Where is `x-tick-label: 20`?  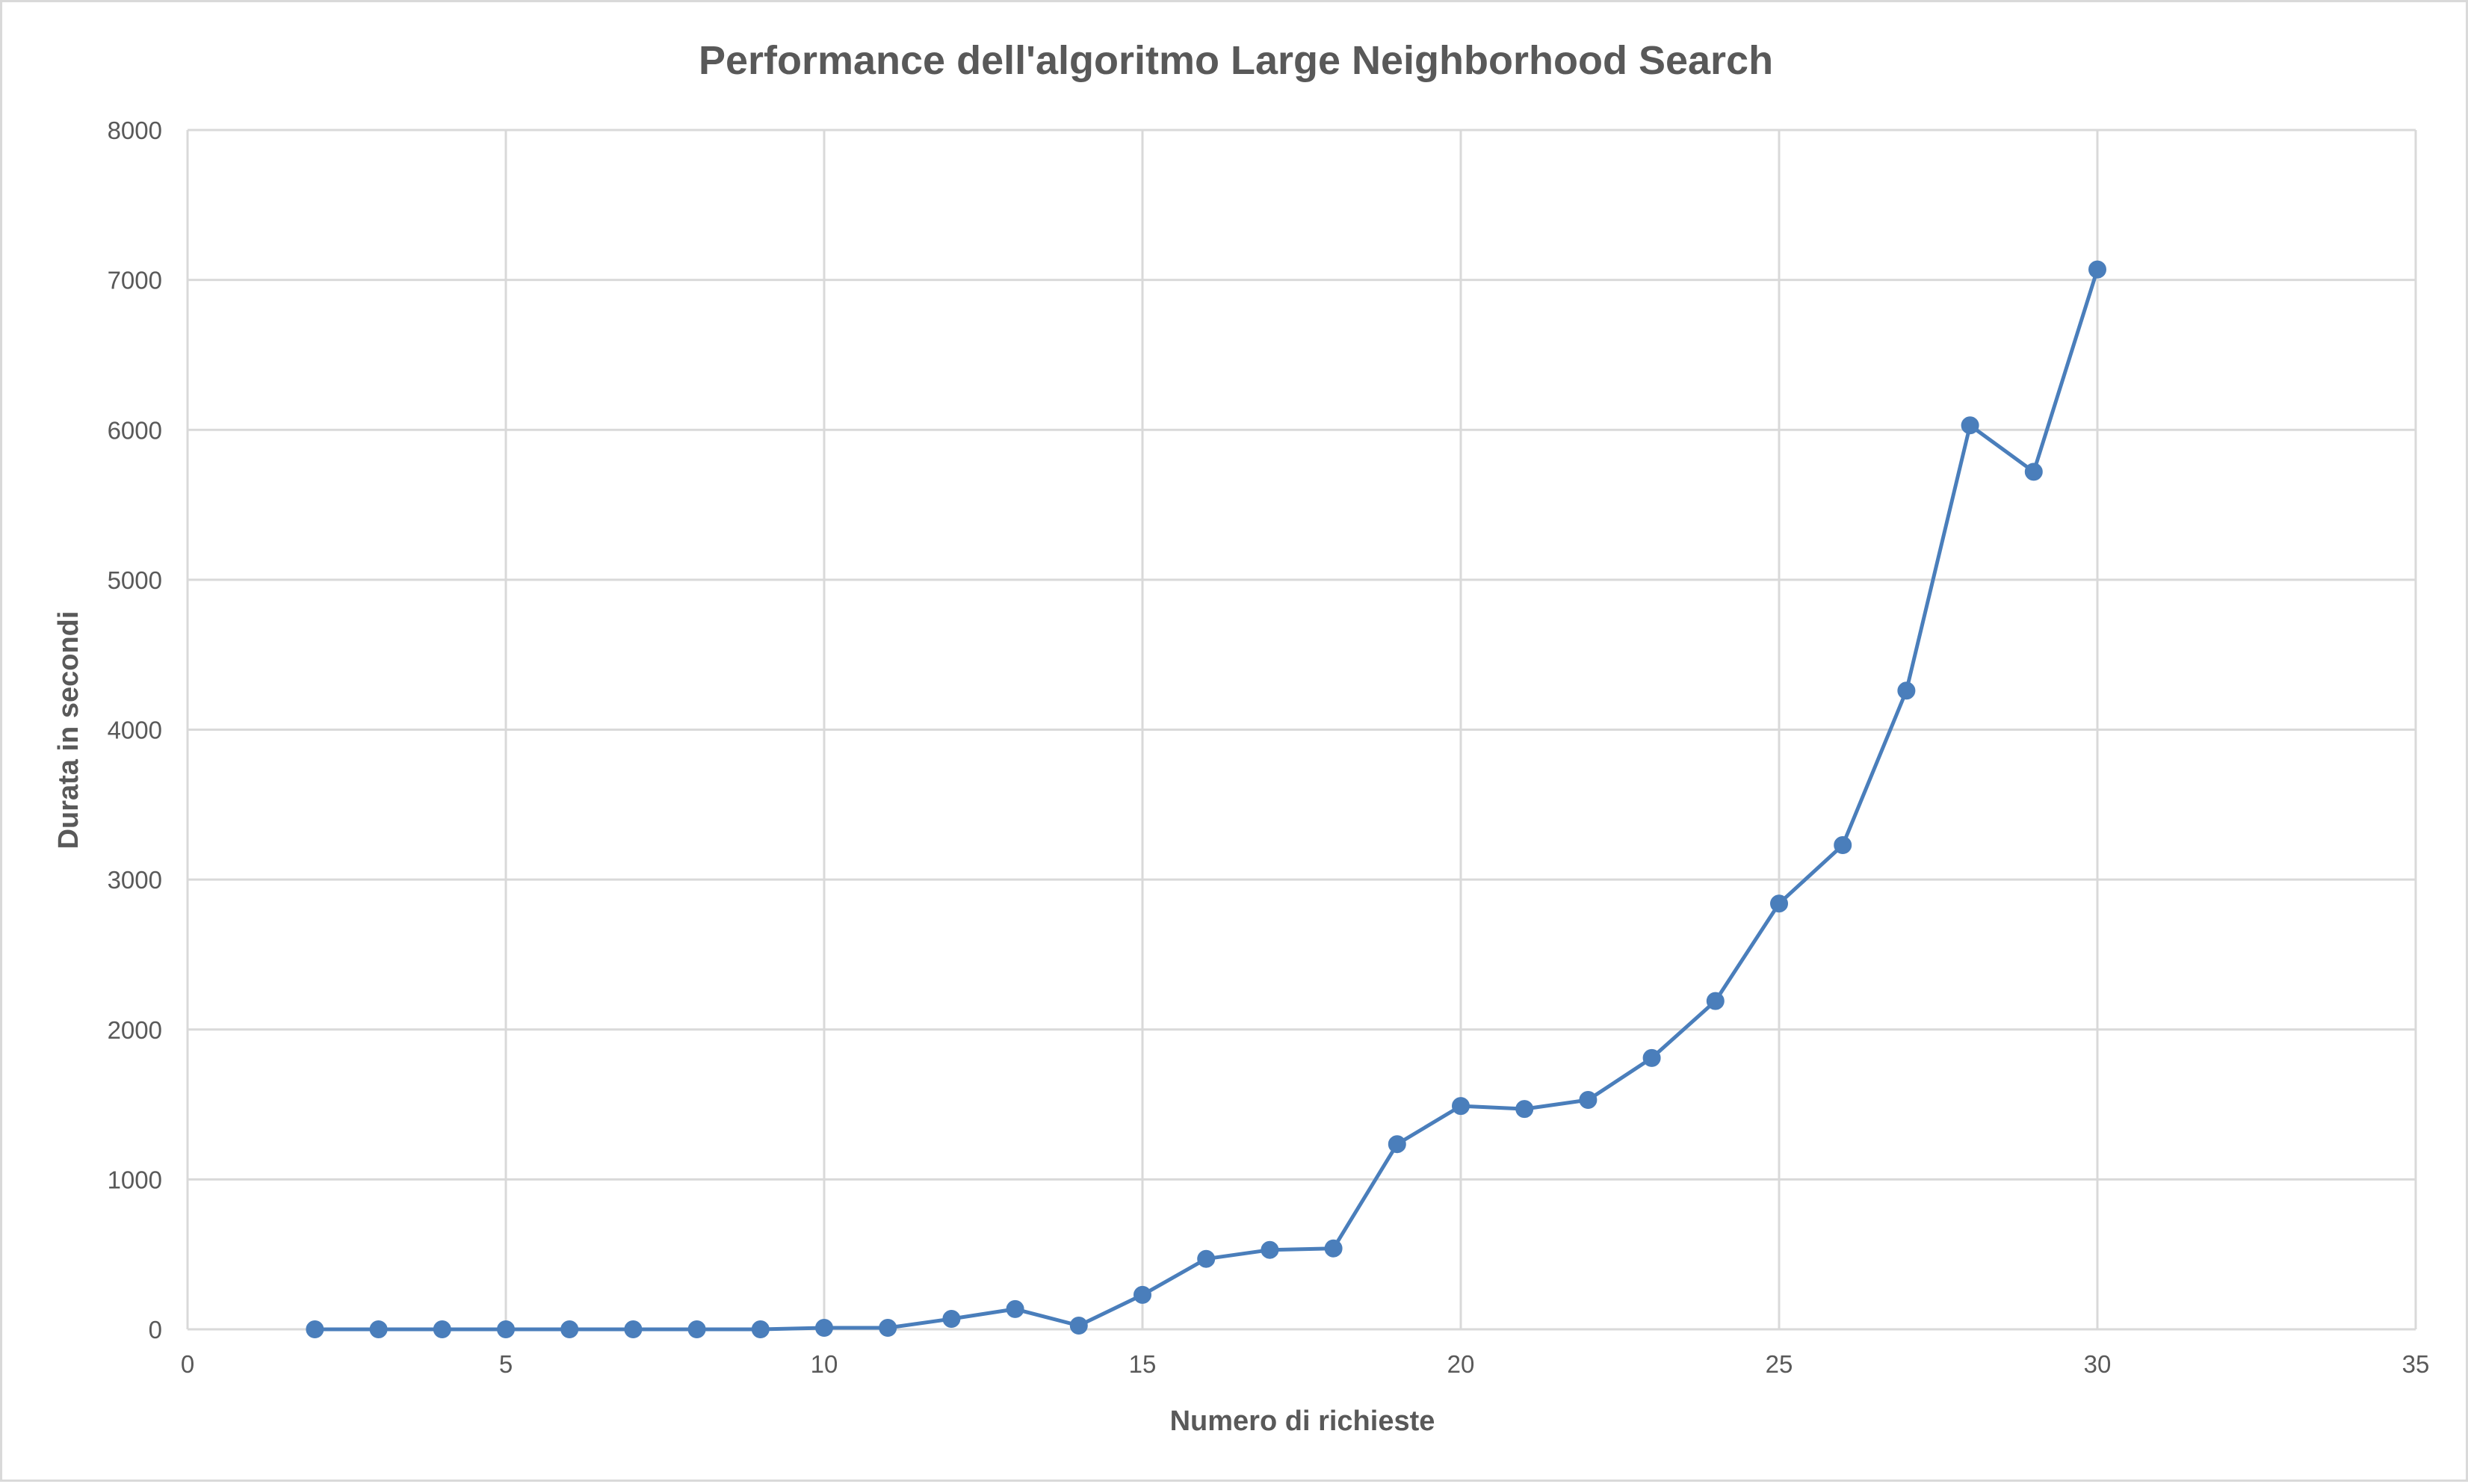
x-tick-label: 20 is located at coordinates (1461, 1364).